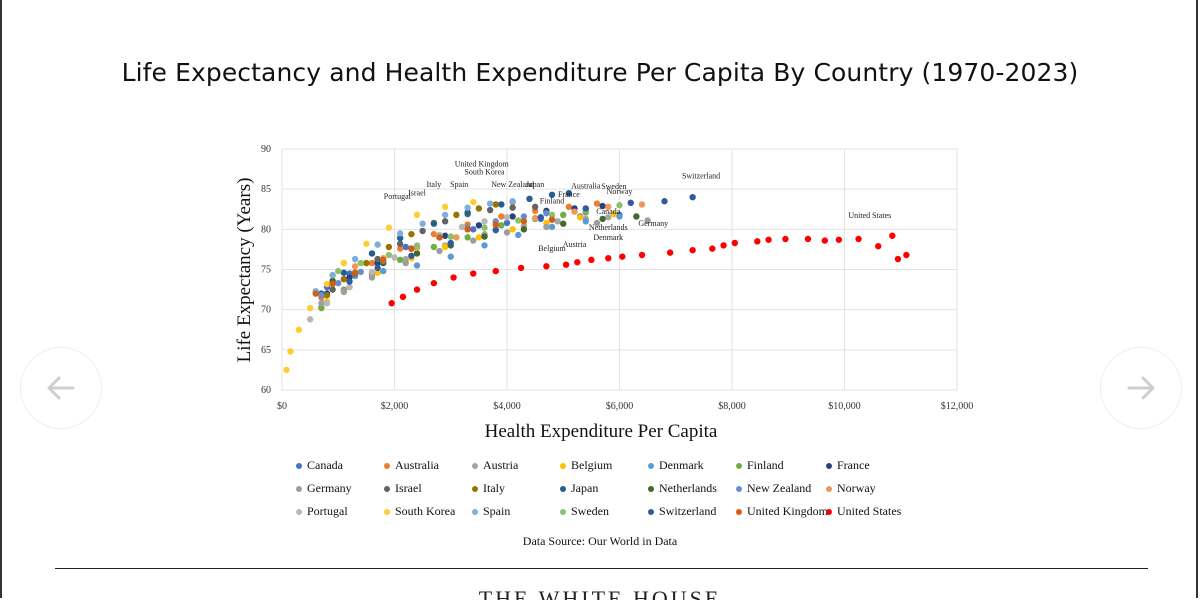 This screenshot has width=1200, height=600. I want to click on country-label: Canada, so click(608, 211).